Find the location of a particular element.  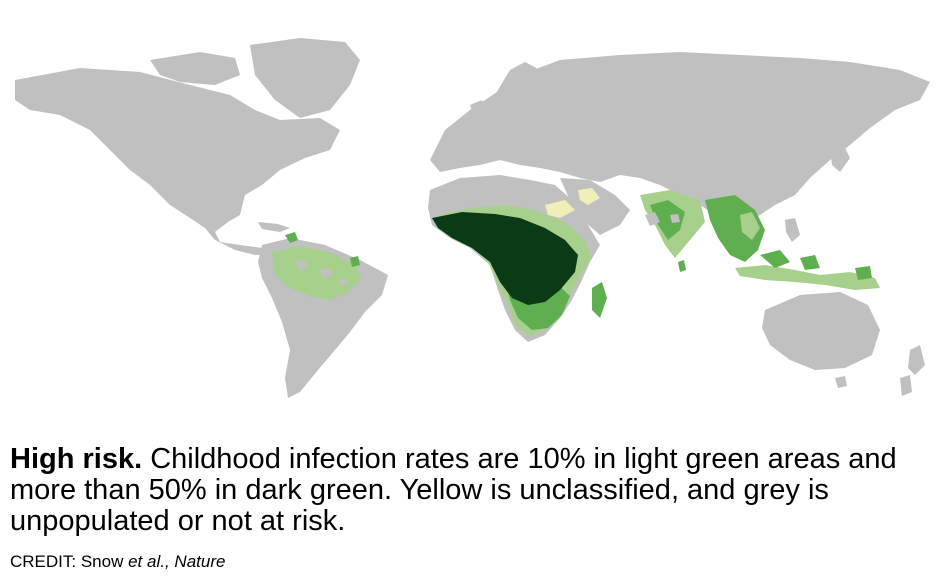

risk-zone-amazon-speckles is located at coordinates (321, 273).